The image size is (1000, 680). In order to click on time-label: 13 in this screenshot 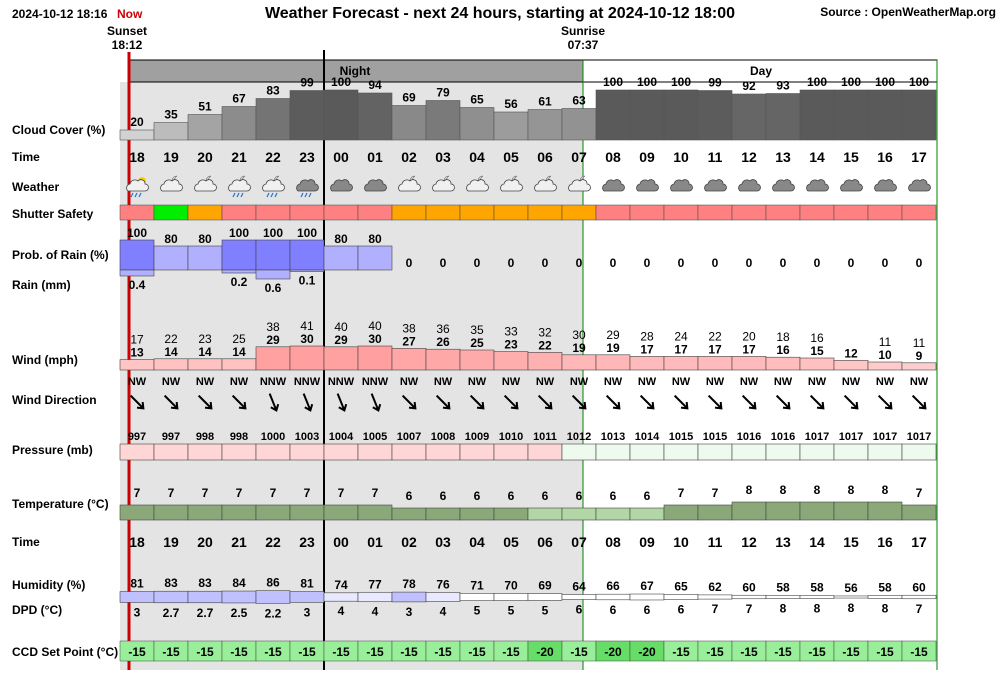, I will do `click(783, 157)`.